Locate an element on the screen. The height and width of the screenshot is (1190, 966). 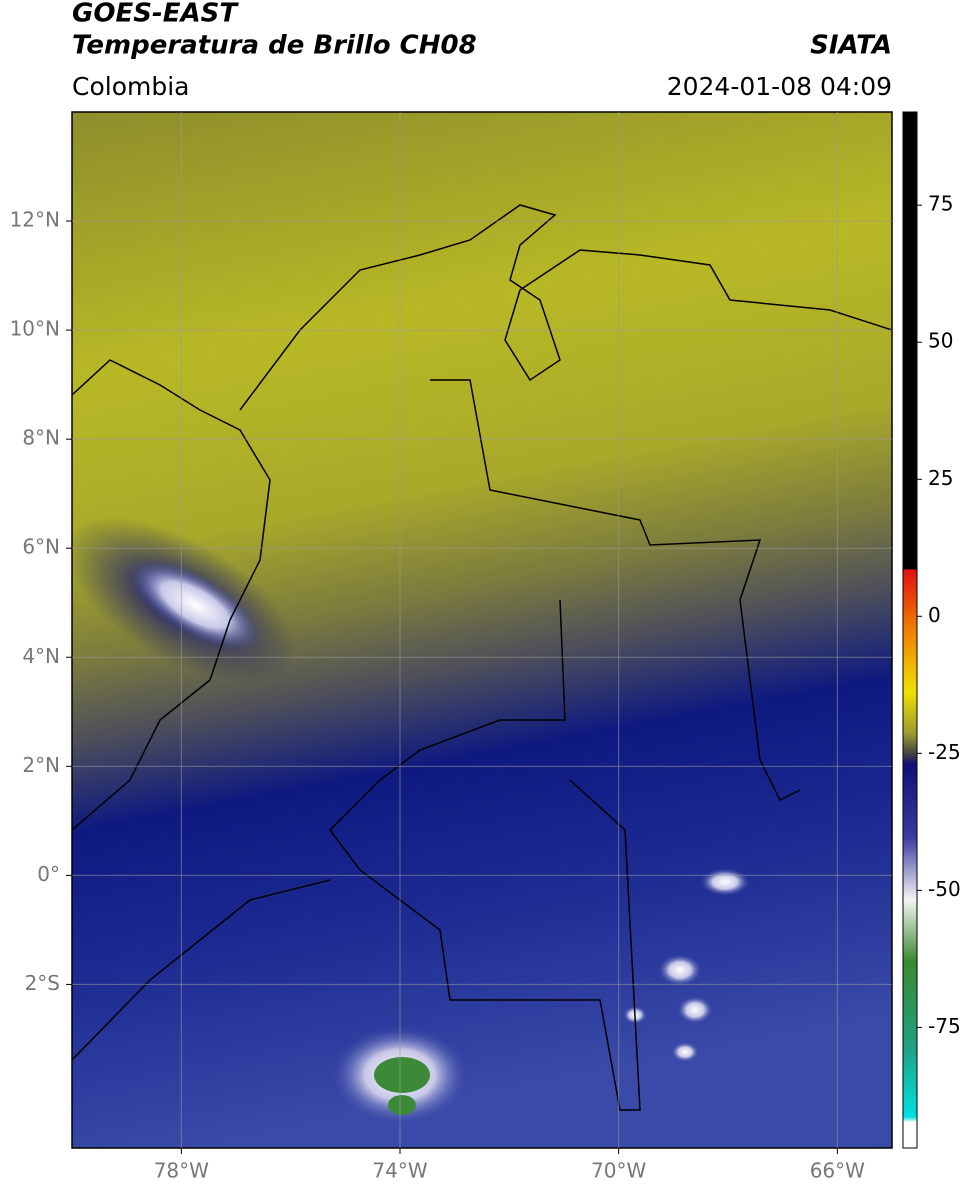
y-tick-label: 4°N is located at coordinates (41, 656).